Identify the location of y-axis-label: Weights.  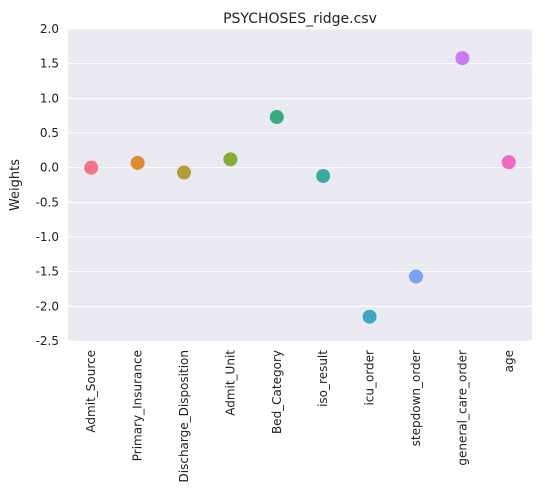
(15, 185).